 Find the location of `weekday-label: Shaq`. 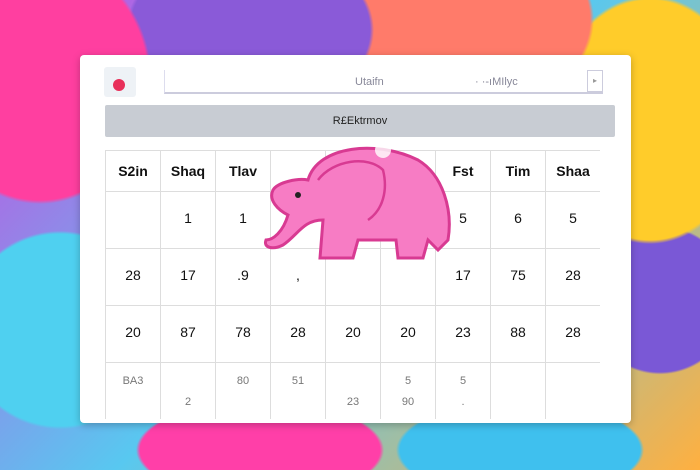

weekday-label: Shaq is located at coordinates (188, 171).